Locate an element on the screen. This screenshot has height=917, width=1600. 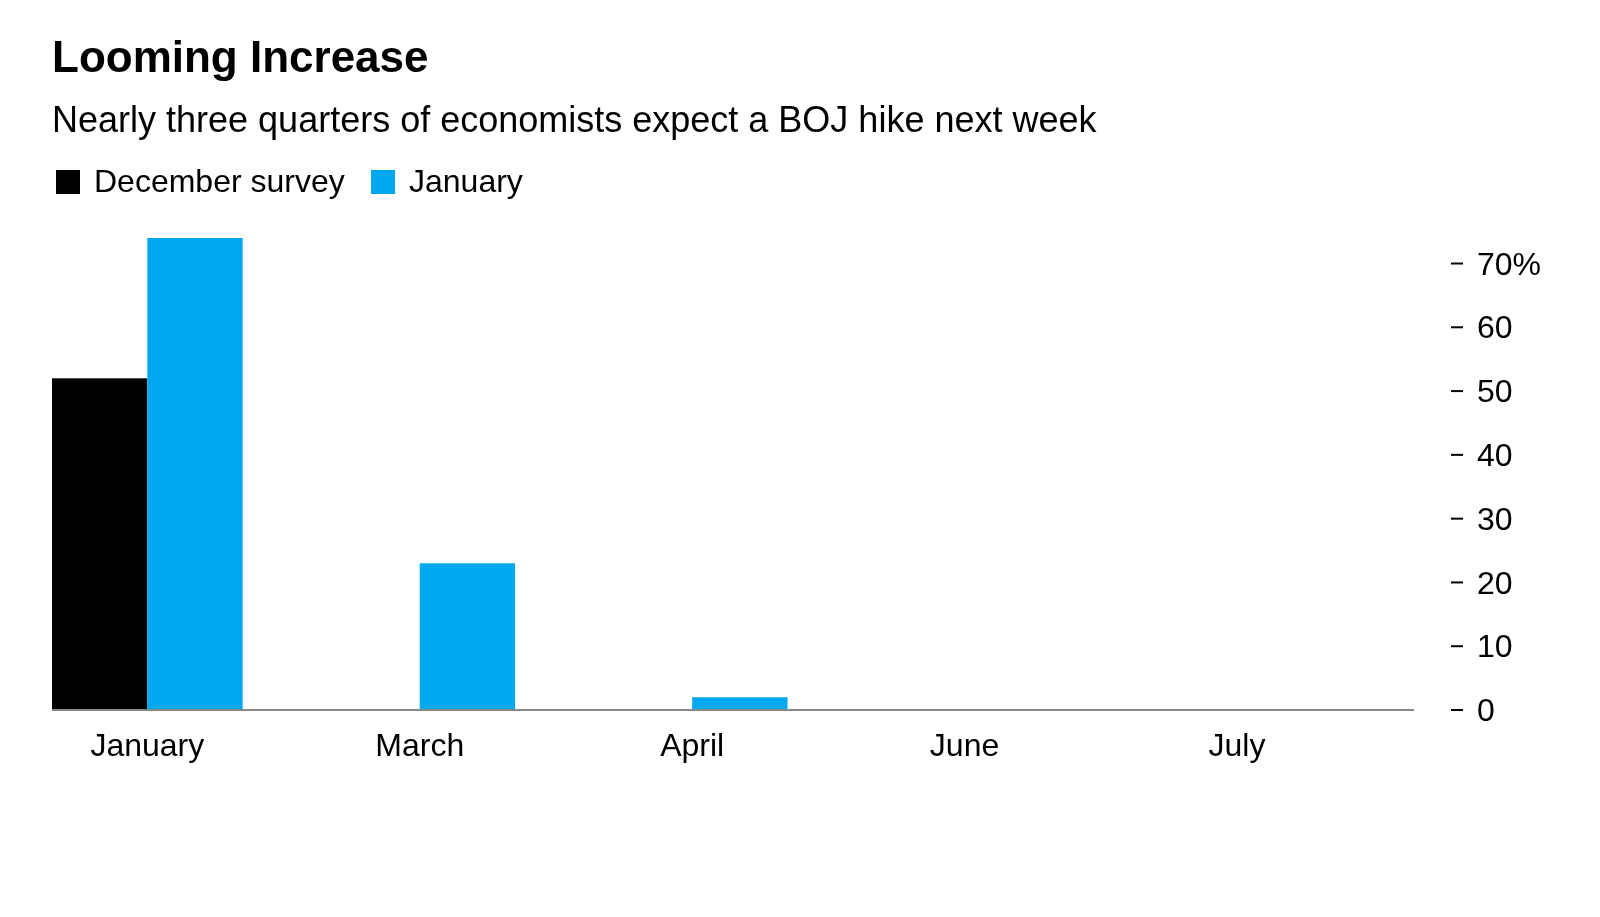
y-tick-label: 40 is located at coordinates (1495, 455).